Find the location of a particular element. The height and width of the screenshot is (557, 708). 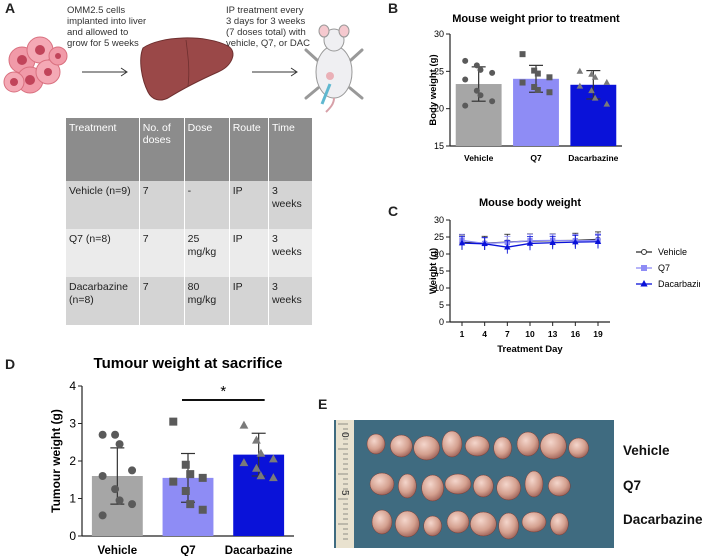

y-tick-label: 10 is located at coordinates (439, 288).